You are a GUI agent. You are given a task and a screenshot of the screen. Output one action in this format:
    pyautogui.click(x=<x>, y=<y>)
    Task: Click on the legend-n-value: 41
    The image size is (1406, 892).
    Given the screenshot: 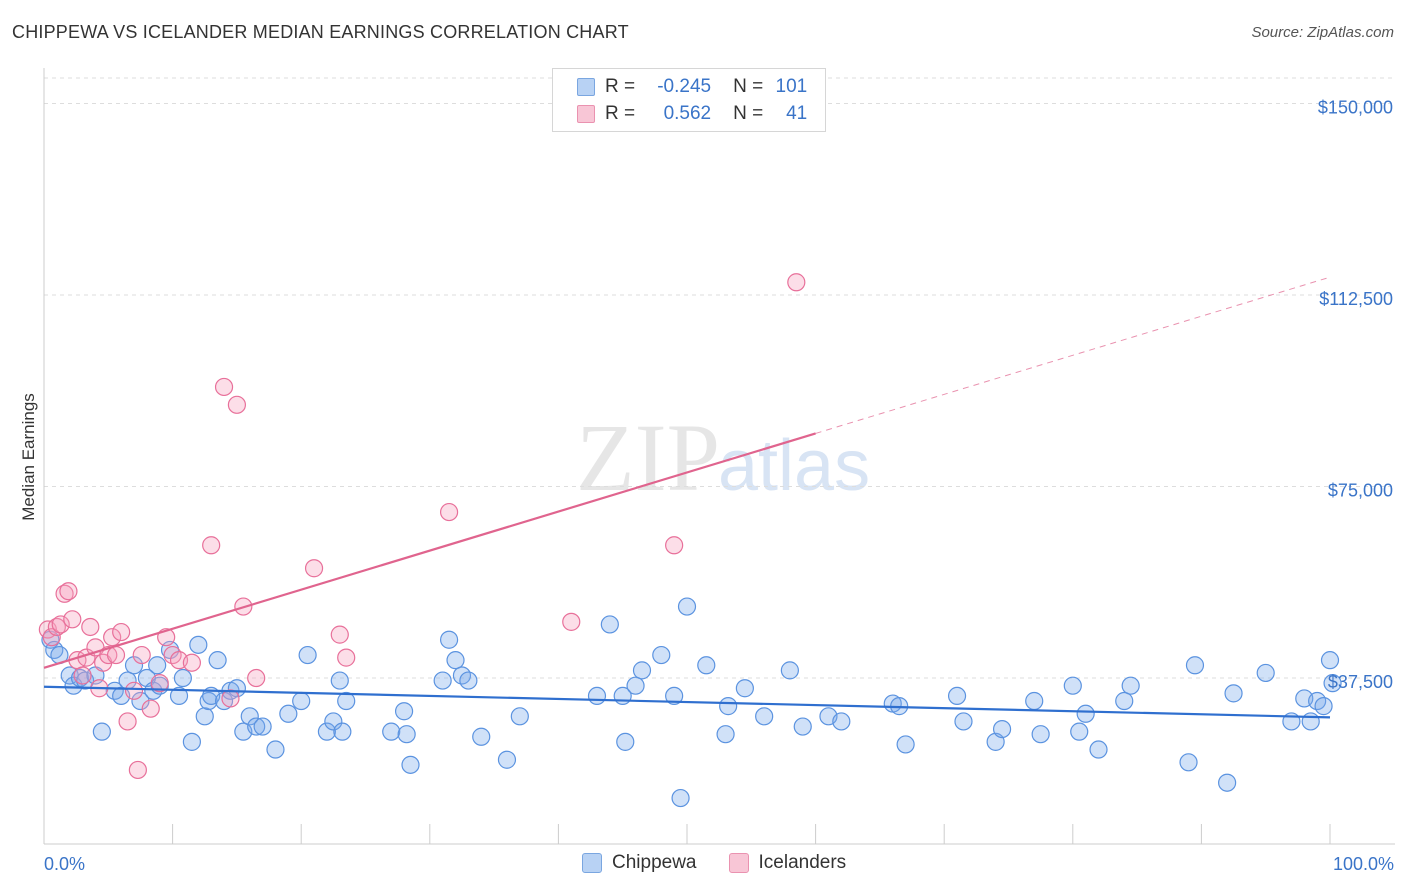 What is the action you would take?
    pyautogui.click(x=797, y=113)
    